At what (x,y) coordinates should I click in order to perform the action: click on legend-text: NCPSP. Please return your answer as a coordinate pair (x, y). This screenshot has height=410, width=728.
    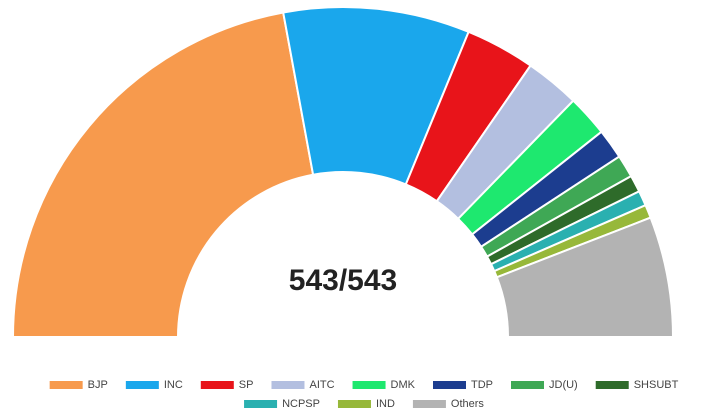
    Looking at the image, I should click on (301, 404).